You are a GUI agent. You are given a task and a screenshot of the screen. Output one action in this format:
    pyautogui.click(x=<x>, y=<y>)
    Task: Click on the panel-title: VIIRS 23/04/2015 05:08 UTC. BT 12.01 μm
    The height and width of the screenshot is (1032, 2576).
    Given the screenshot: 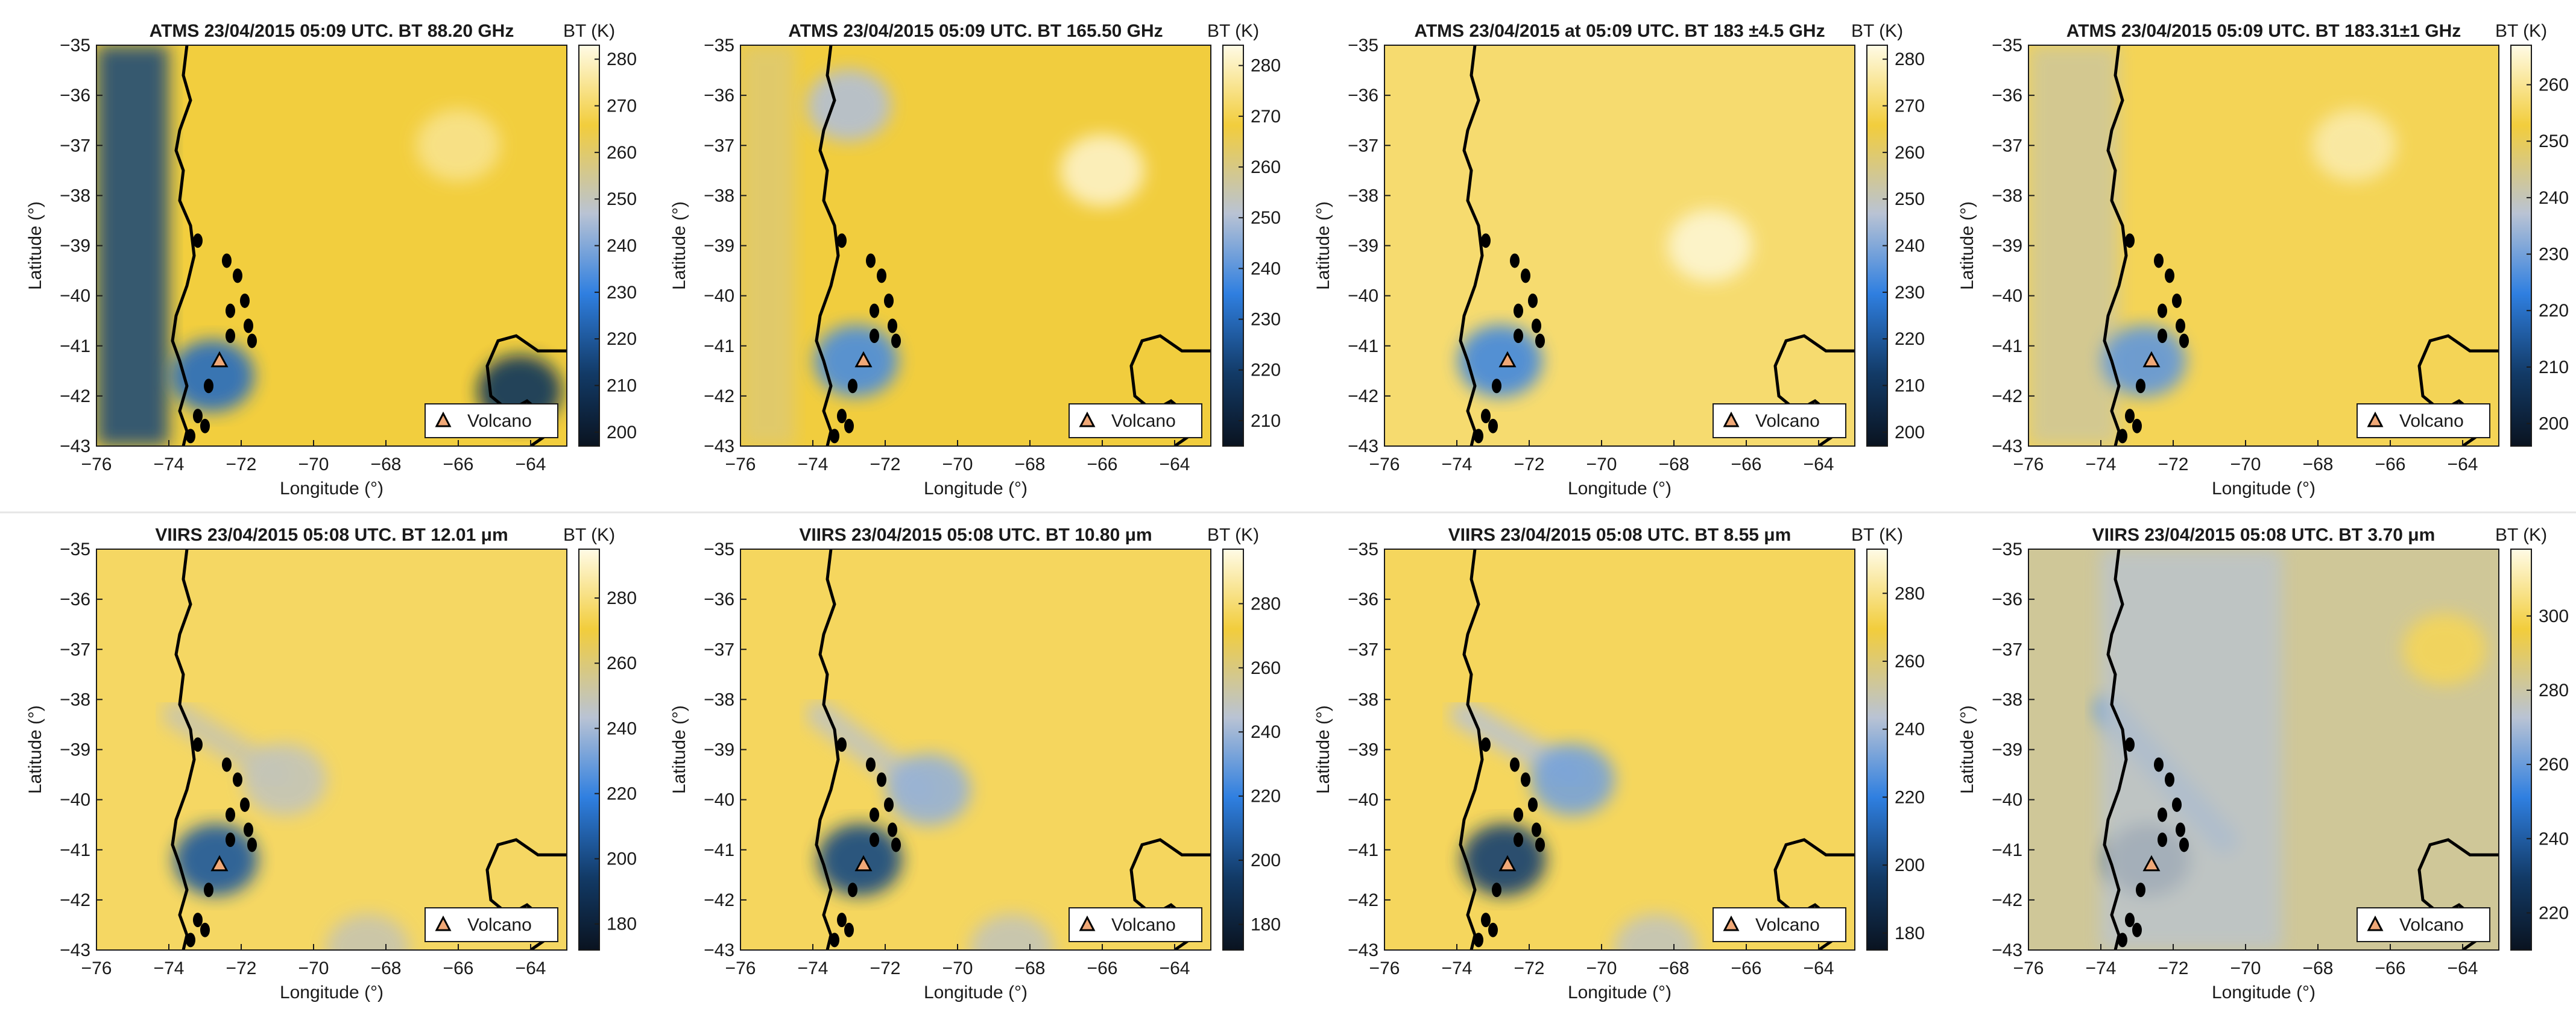 What is the action you would take?
    pyautogui.click(x=332, y=535)
    